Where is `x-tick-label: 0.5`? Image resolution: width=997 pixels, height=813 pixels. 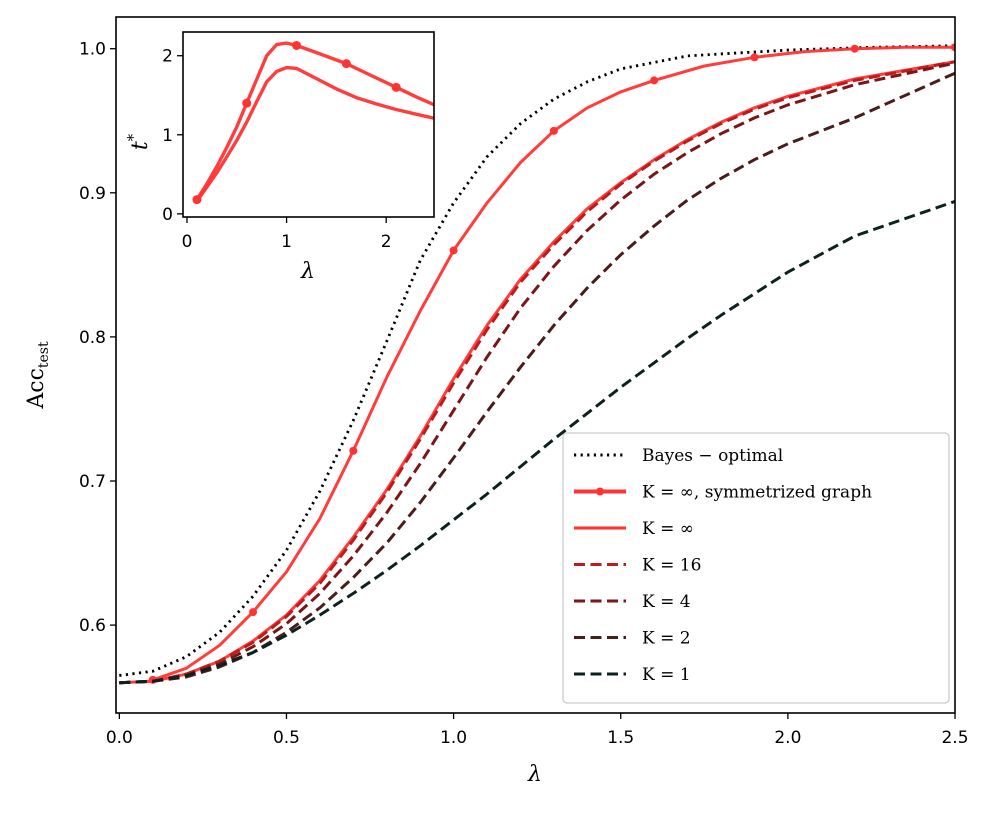
x-tick-label: 0.5 is located at coordinates (286, 738).